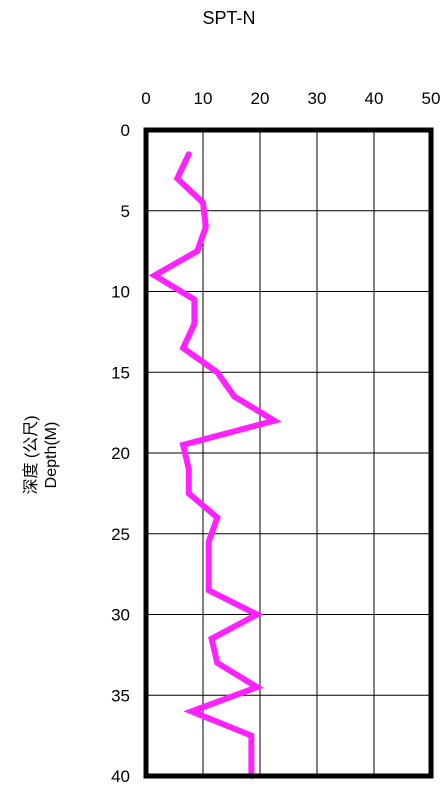  I want to click on y-axis-label-en: Depth(M), so click(51, 455).